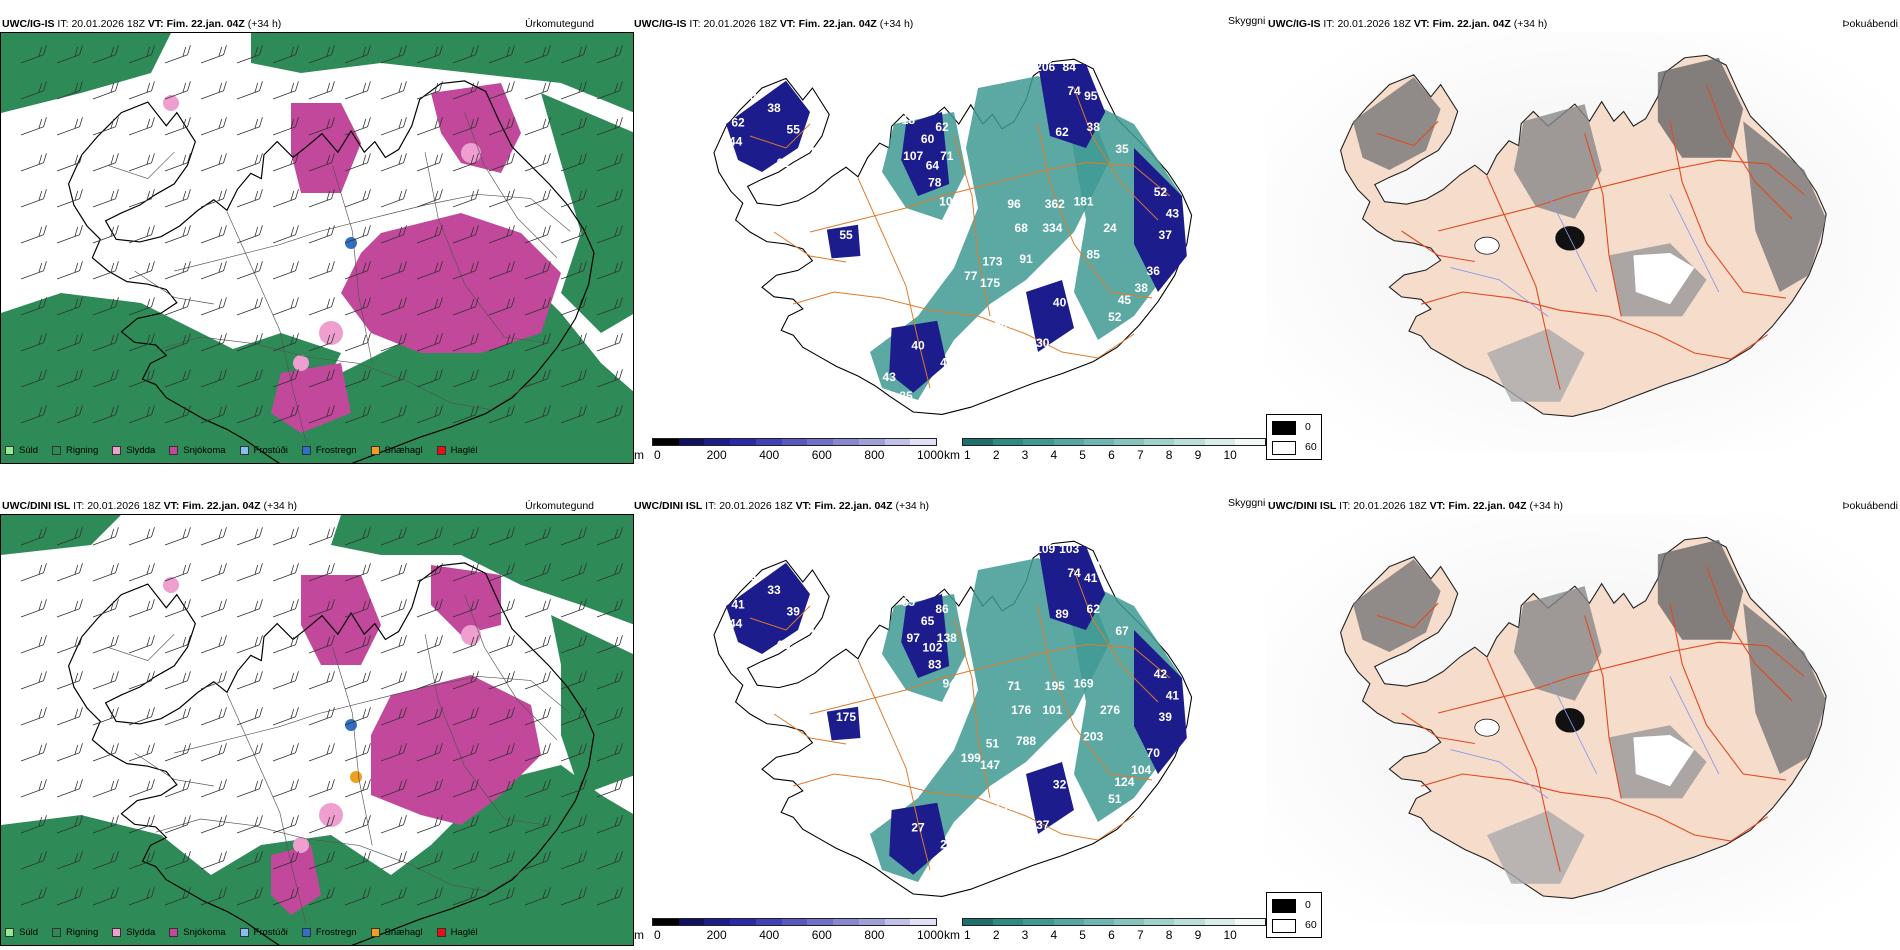  I want to click on legend-label: Frostúði, so click(270, 932).